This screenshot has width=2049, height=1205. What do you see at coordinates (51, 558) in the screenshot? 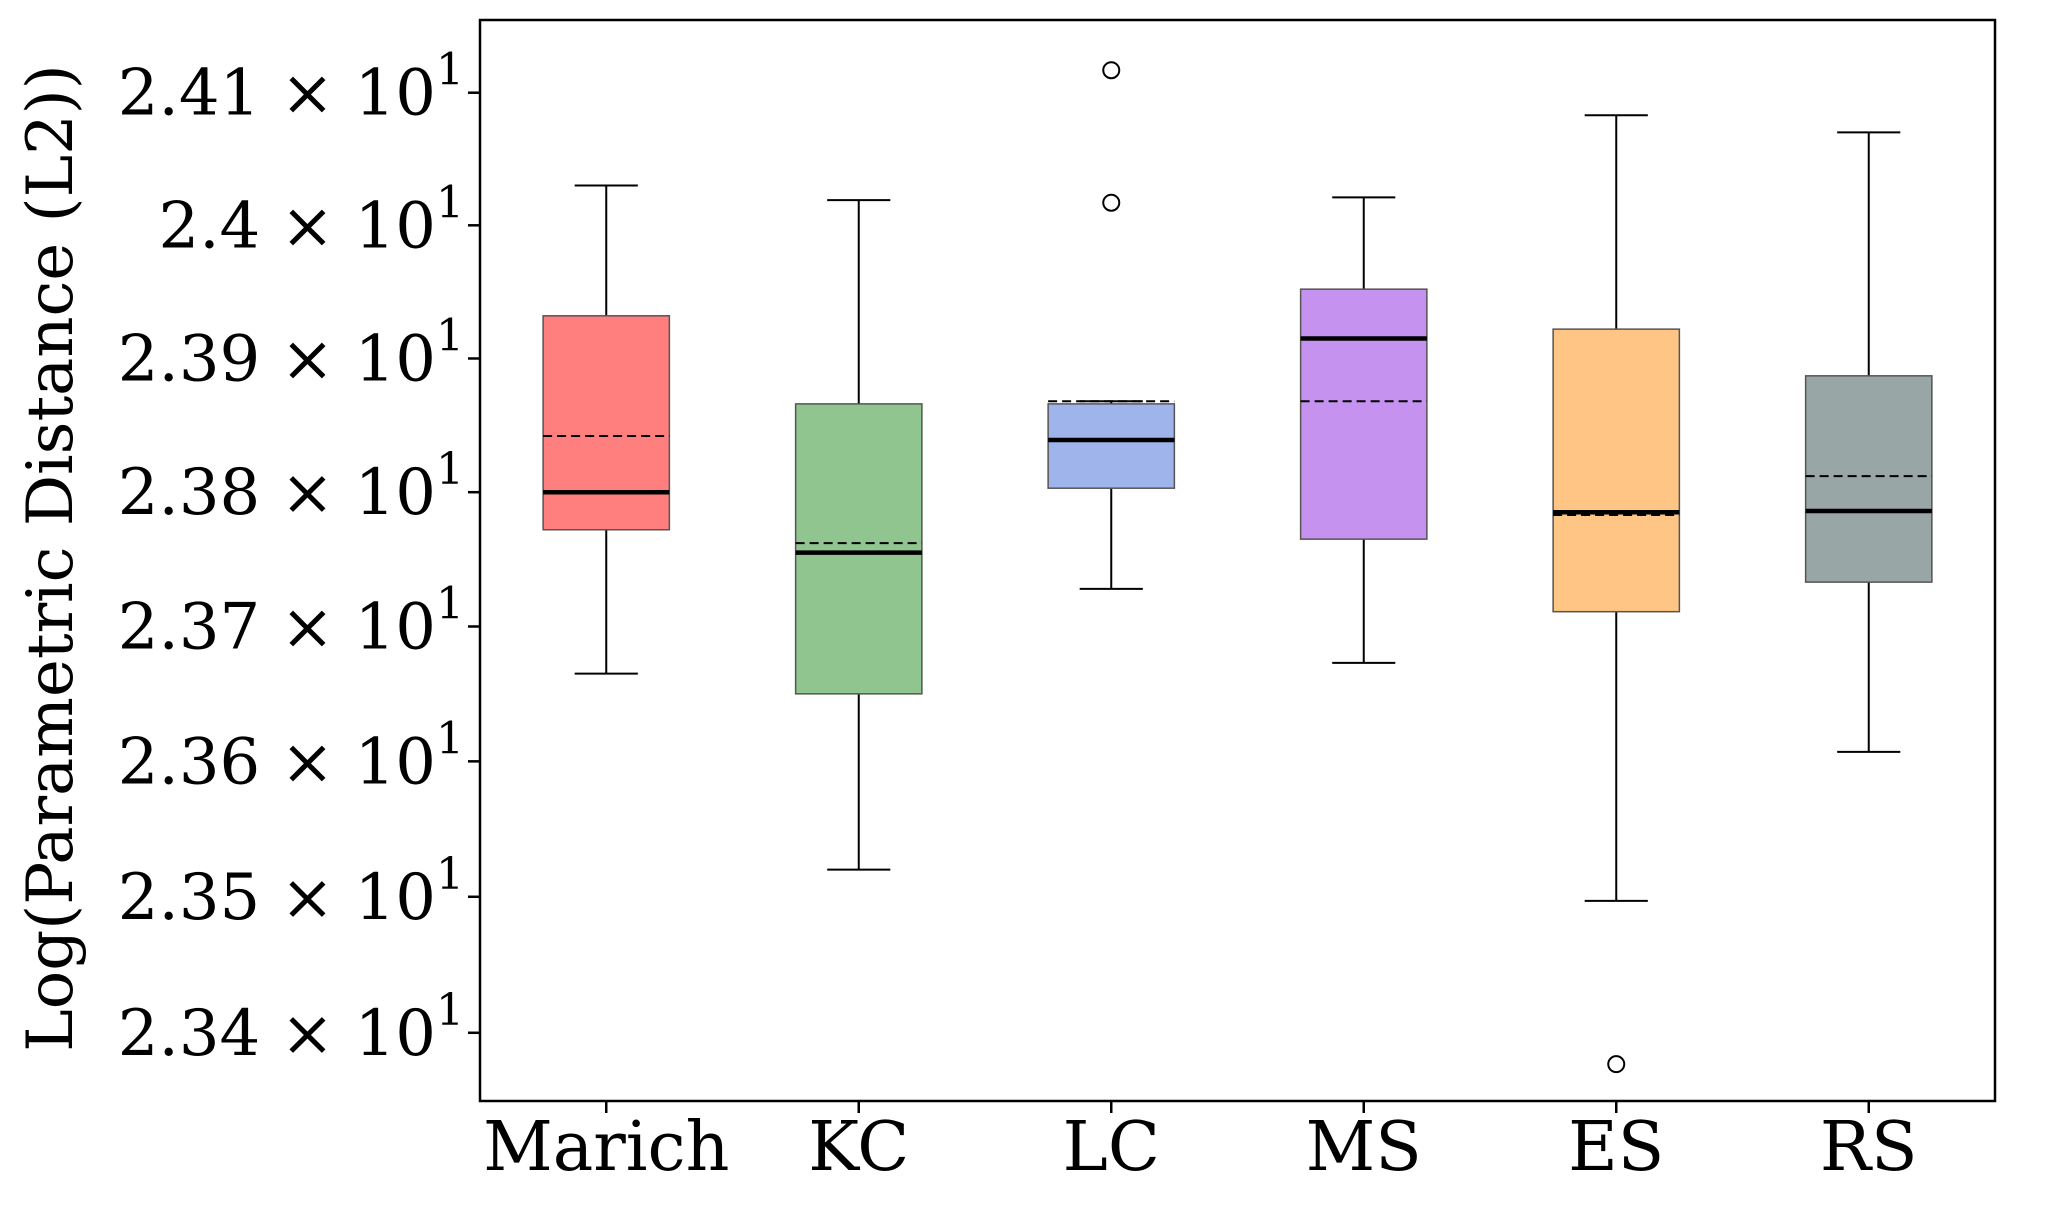
I see `y-axis-title: Log(Parametric Distance (L2))` at bounding box center [51, 558].